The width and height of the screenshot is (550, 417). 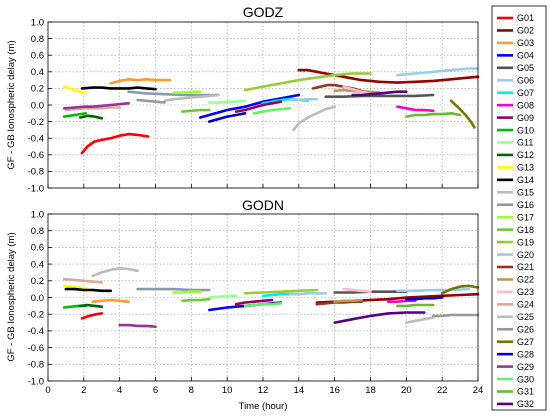 What do you see at coordinates (299, 390) in the screenshot?
I see `godn-x-tick-label: 14` at bounding box center [299, 390].